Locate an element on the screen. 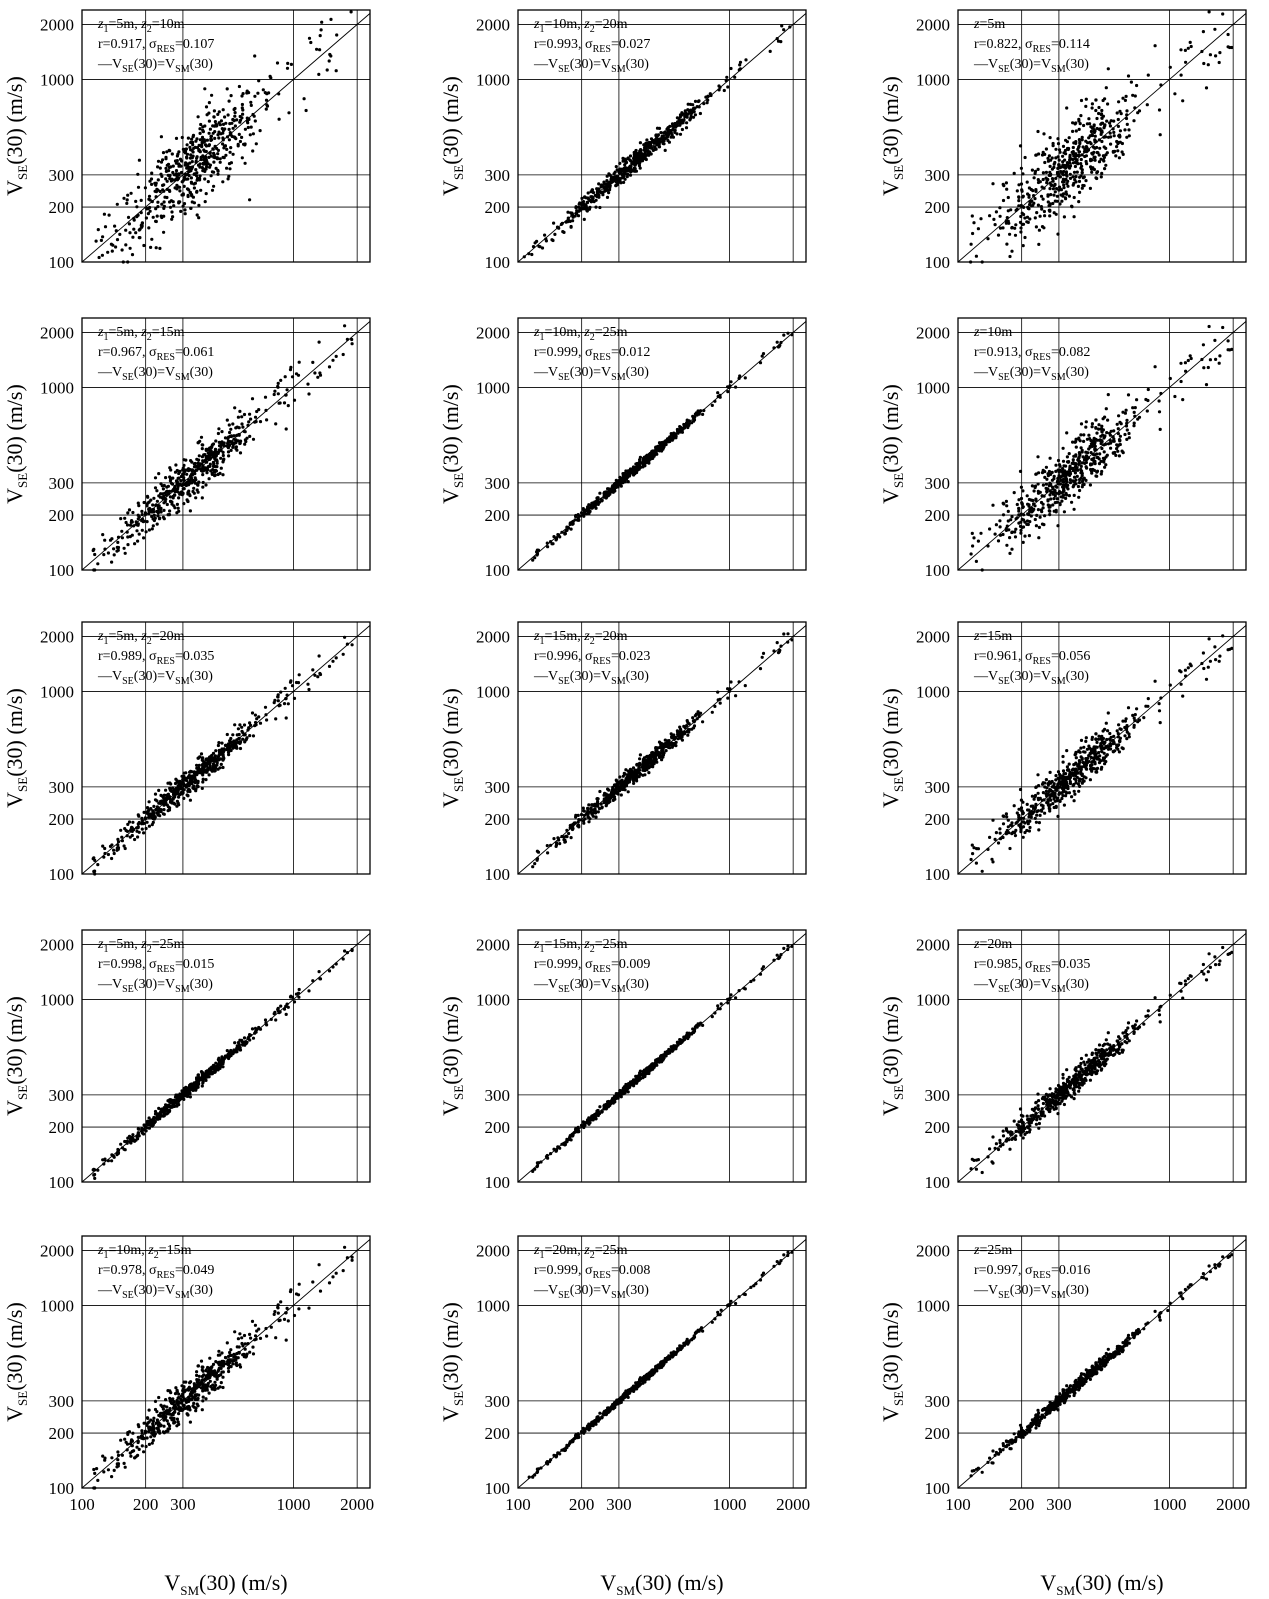 The width and height of the screenshot is (1269, 1599). y-tick-label: 1000 is located at coordinates (57, 387).